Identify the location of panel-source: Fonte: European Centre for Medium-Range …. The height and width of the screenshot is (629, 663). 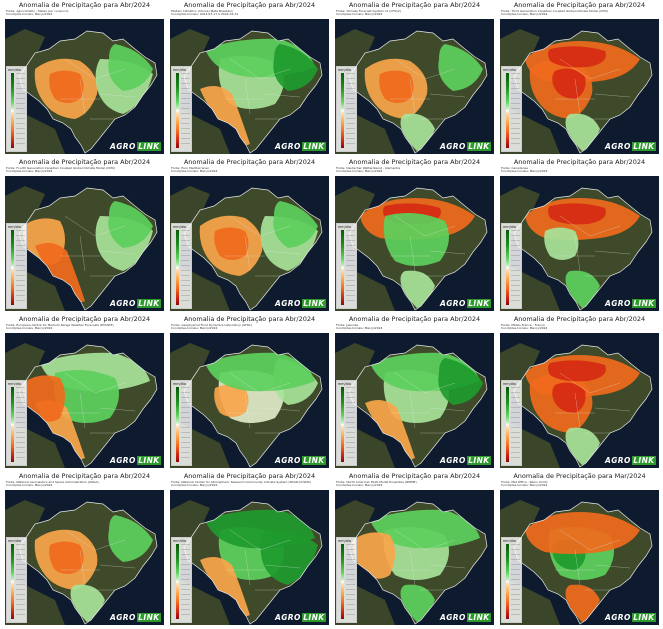
(60, 327).